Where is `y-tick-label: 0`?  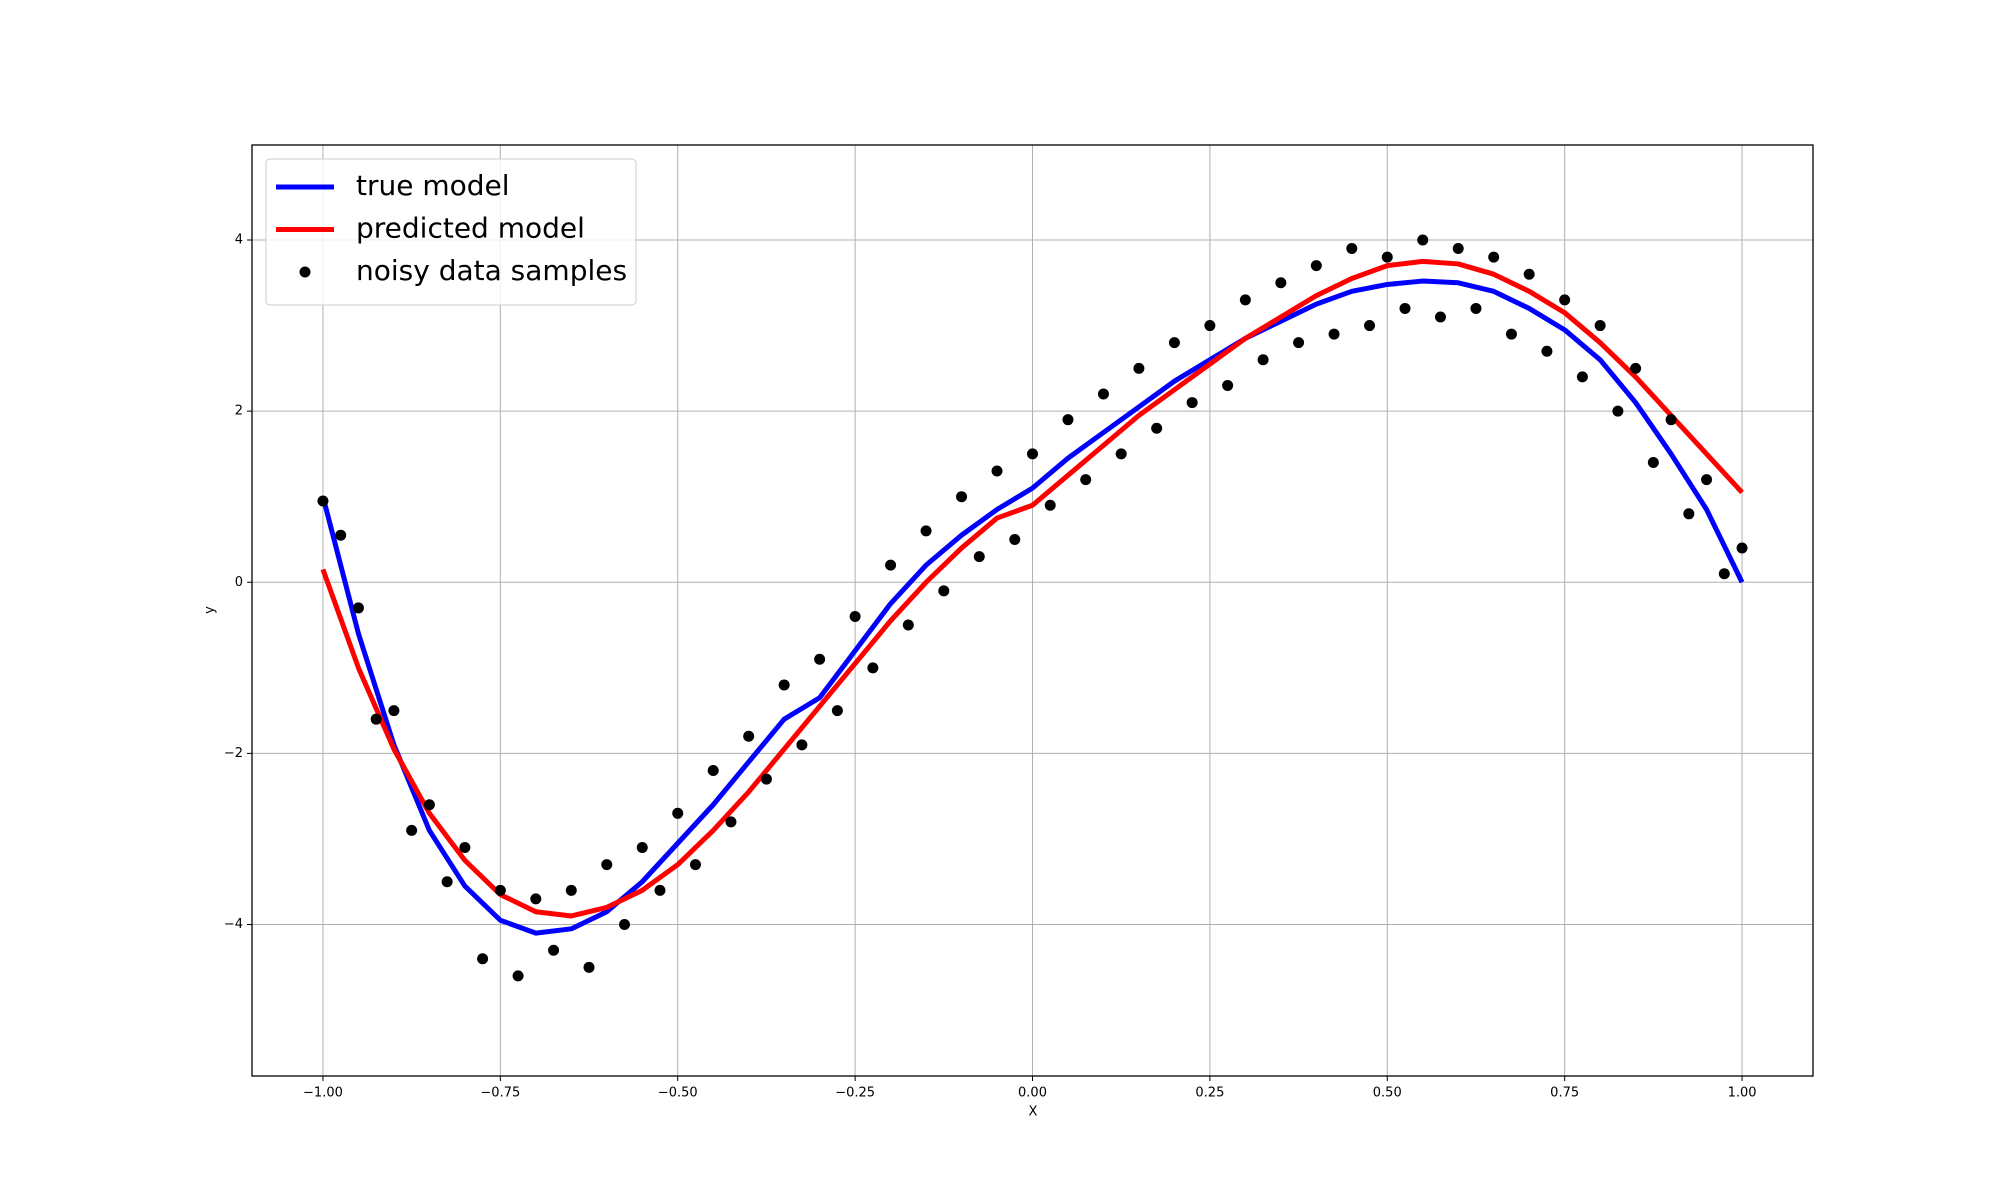
y-tick-label: 0 is located at coordinates (239, 582).